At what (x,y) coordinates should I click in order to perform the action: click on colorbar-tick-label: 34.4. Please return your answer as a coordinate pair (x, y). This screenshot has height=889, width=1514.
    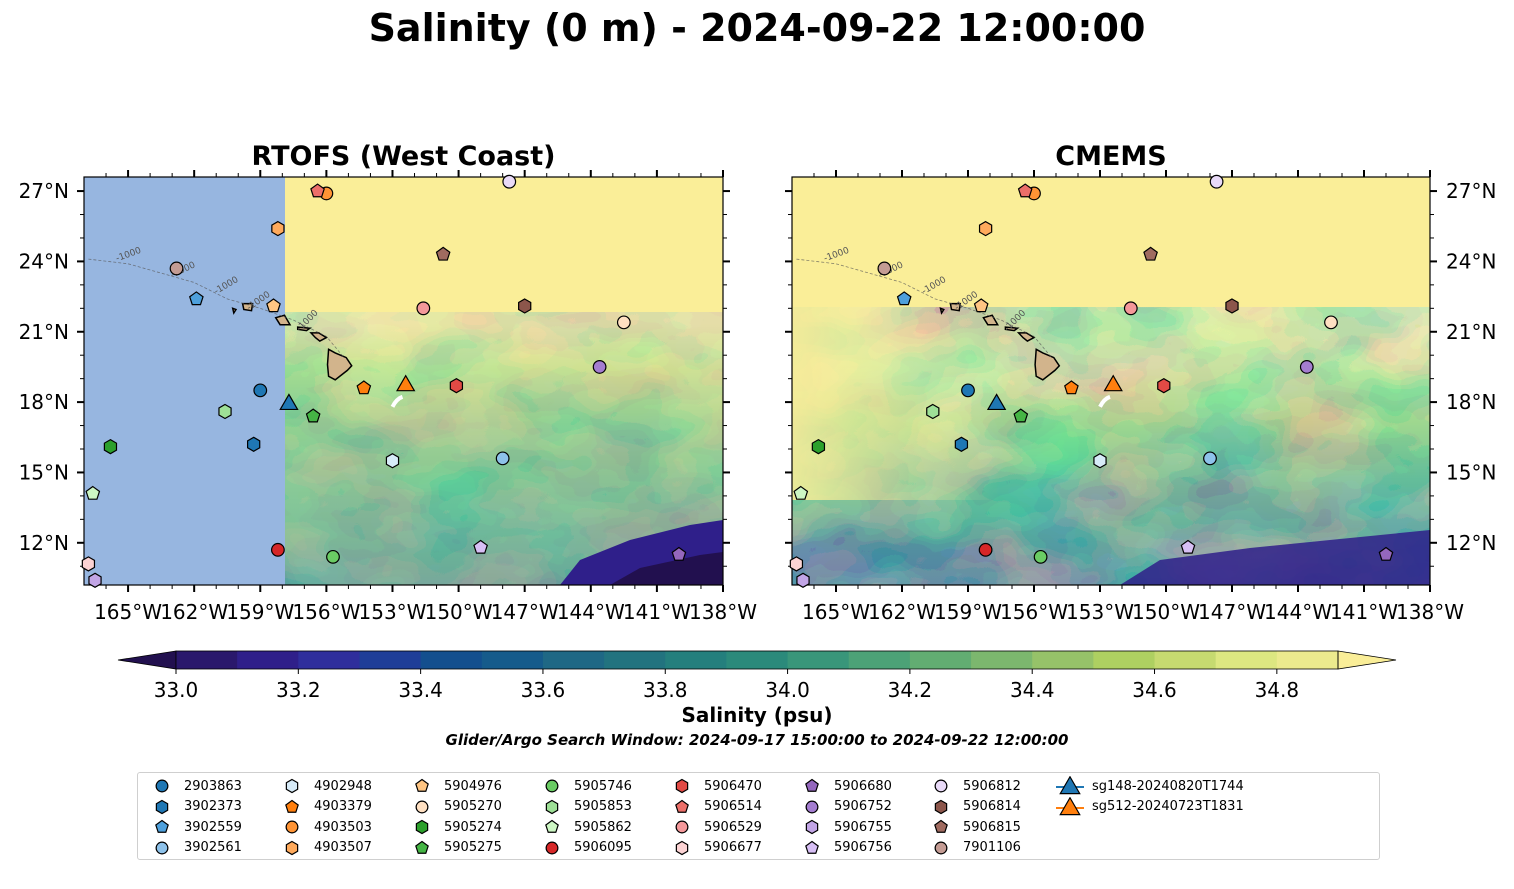
    Looking at the image, I should click on (1032, 690).